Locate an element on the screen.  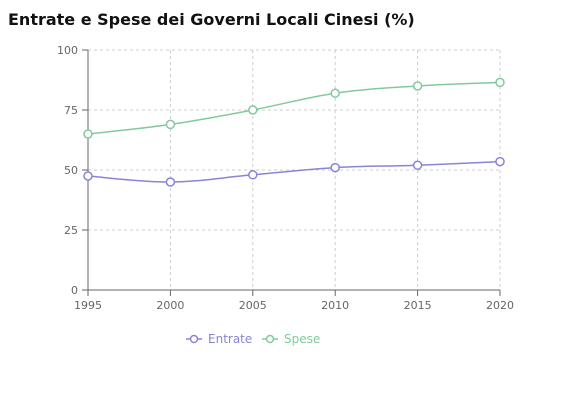
x-tick-label: 2020 is located at coordinates (500, 305).